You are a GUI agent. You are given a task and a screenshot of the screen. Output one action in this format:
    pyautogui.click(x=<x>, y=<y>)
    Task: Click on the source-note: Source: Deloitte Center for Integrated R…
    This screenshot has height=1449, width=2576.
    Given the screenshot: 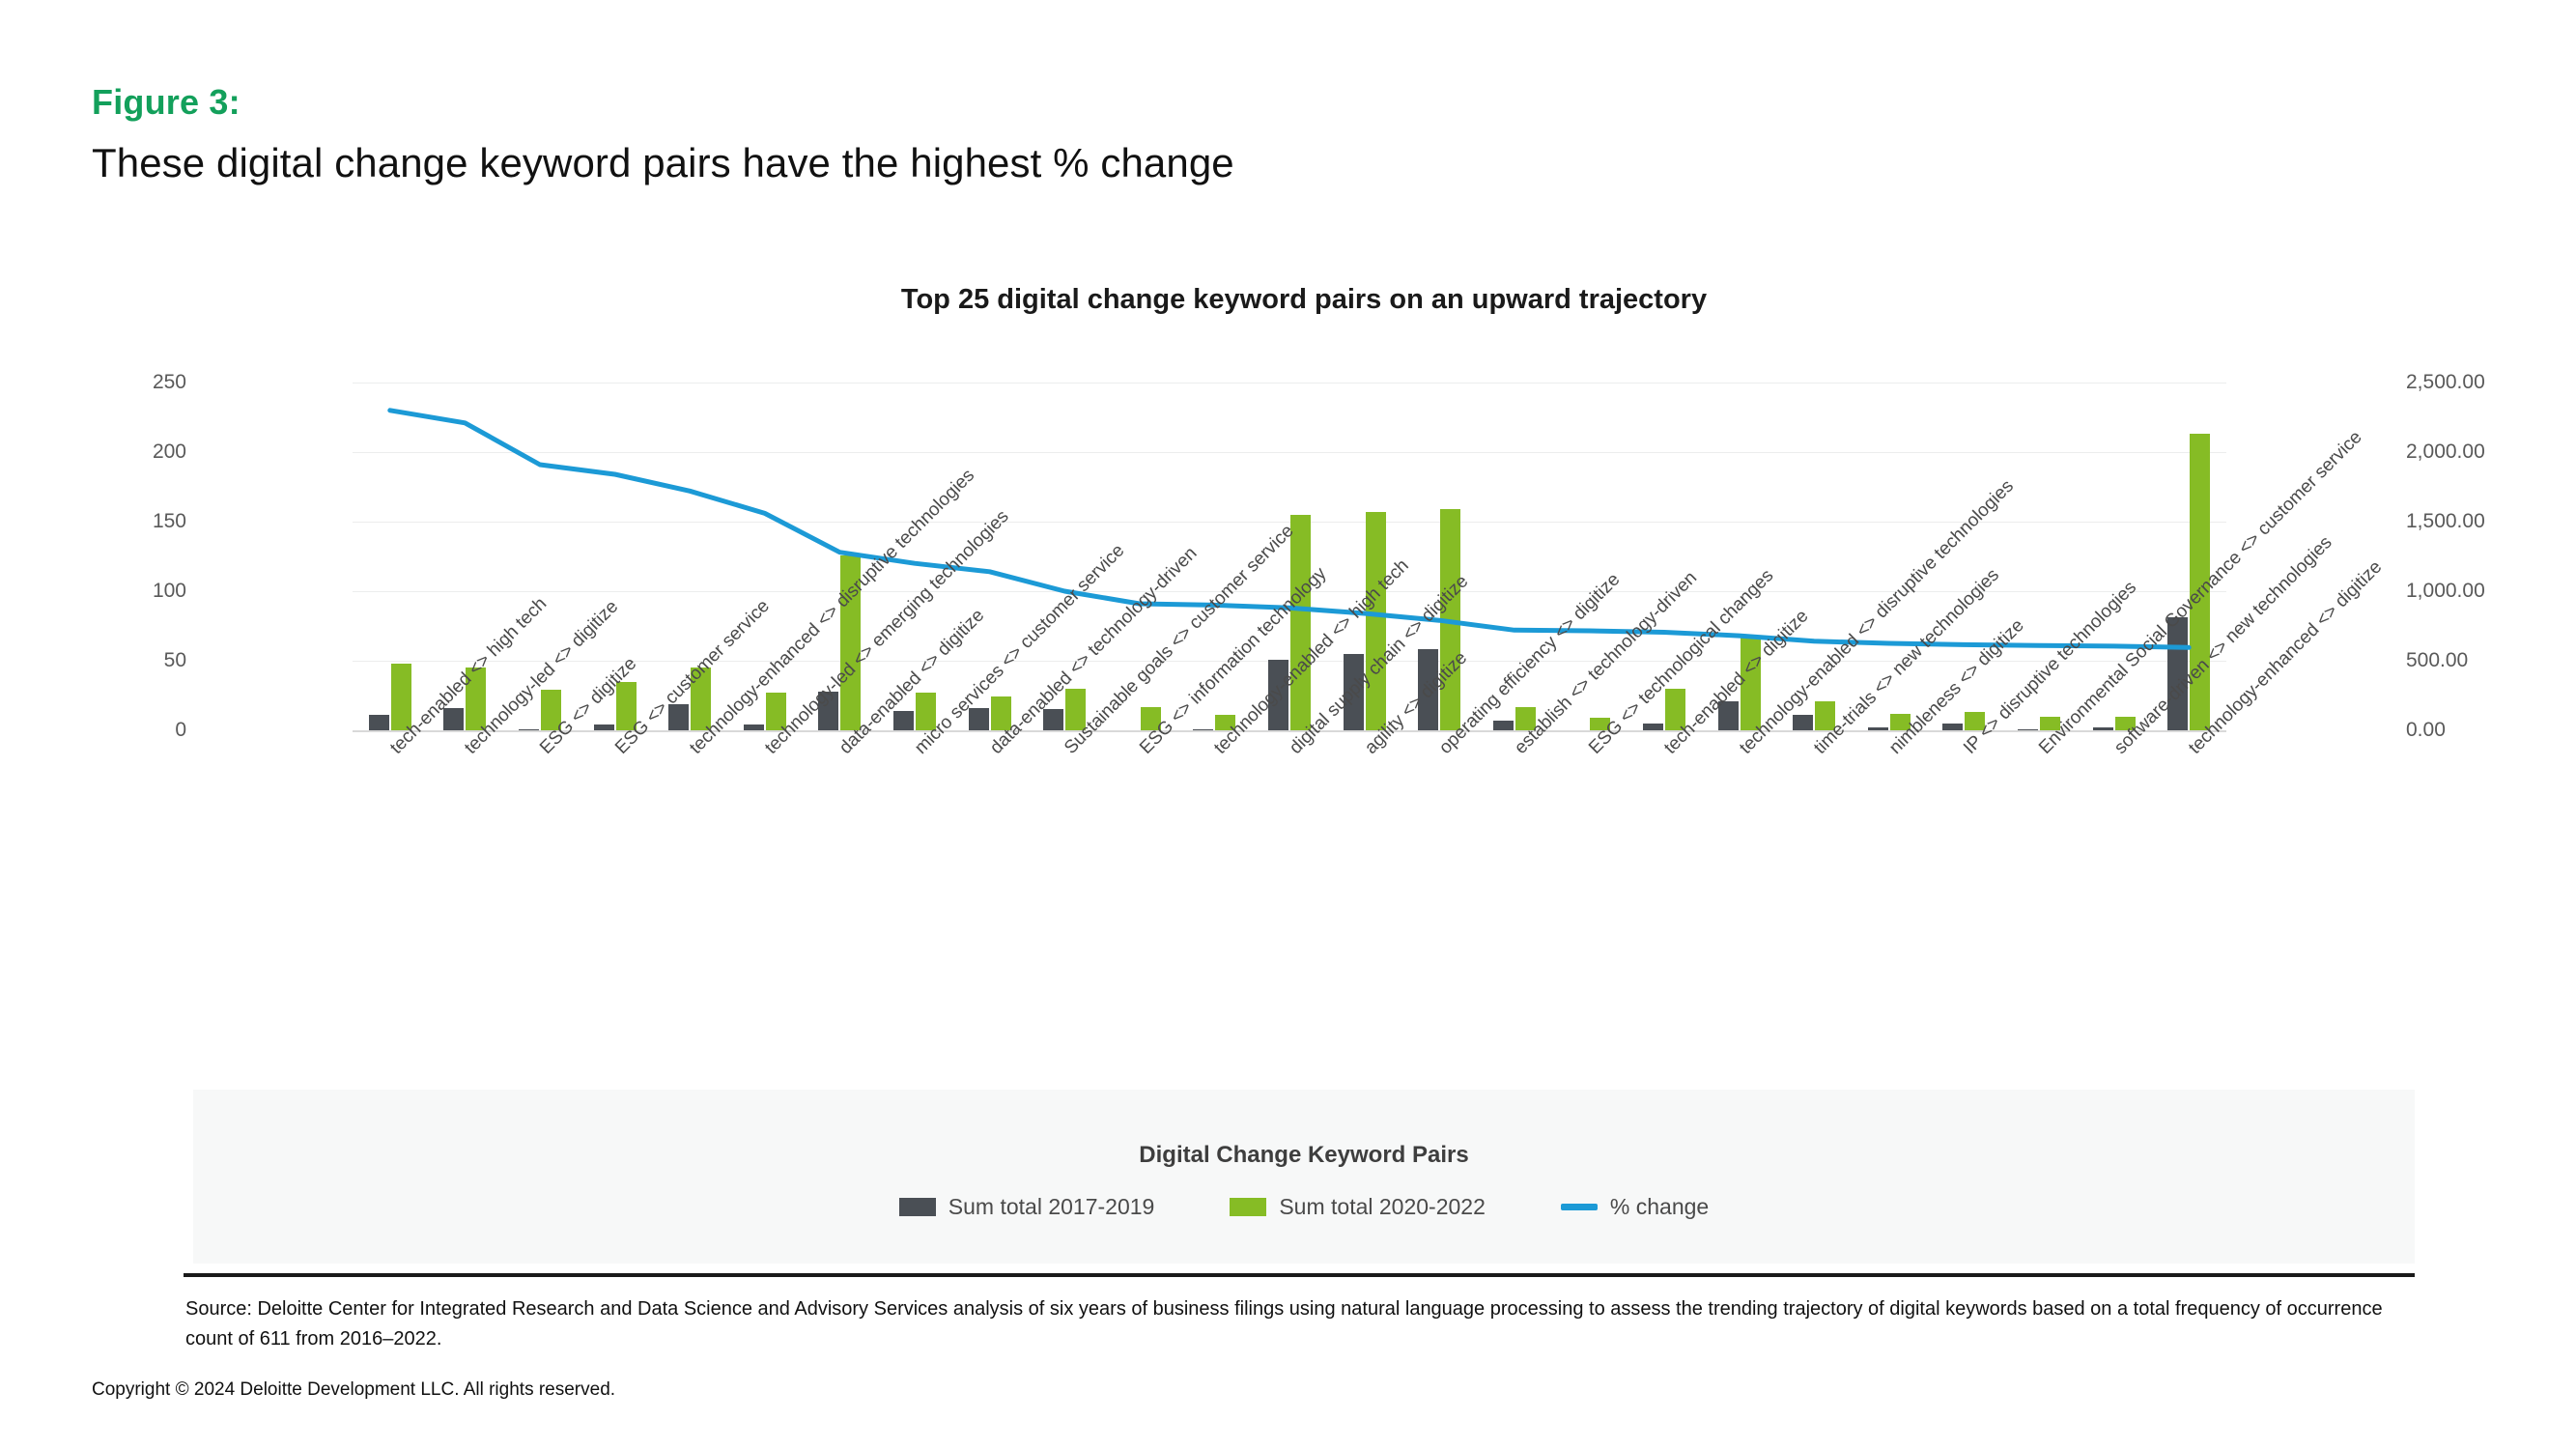 What is the action you would take?
    pyautogui.click(x=1284, y=1324)
    